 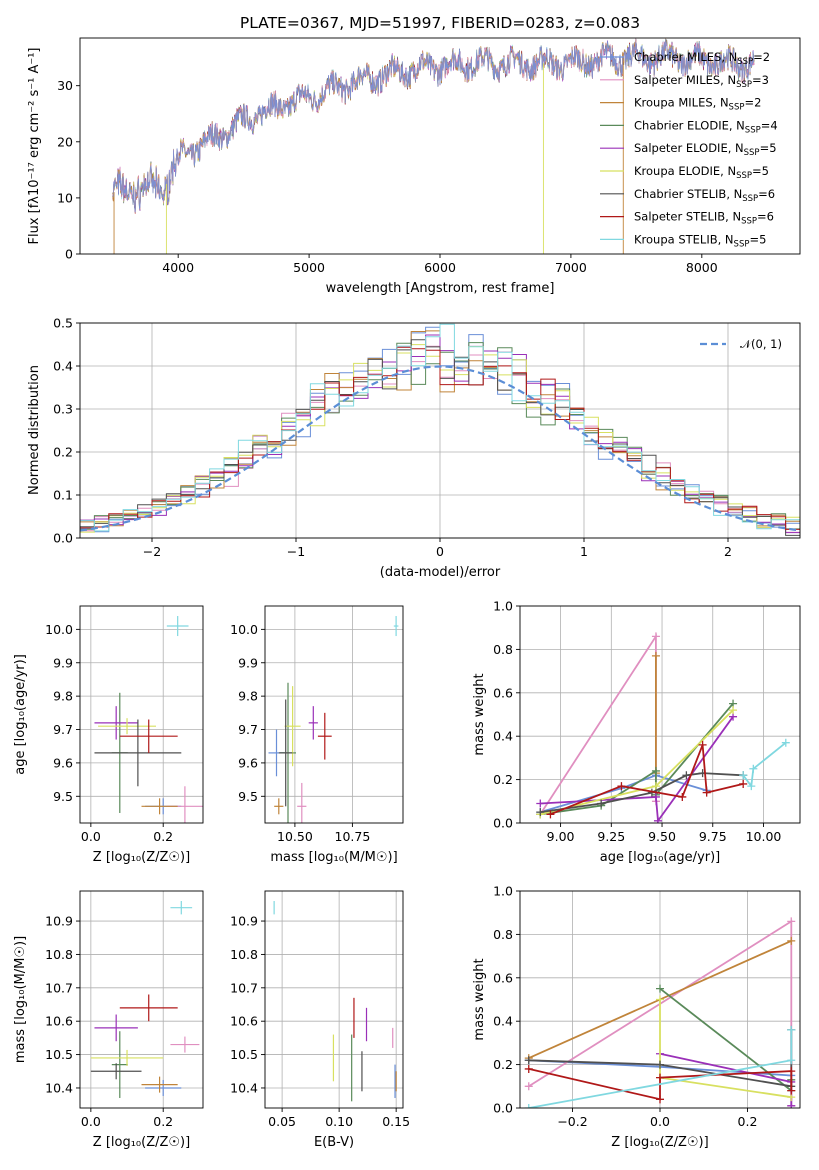 I want to click on x-tick-label: 9.25, so click(x=611, y=836).